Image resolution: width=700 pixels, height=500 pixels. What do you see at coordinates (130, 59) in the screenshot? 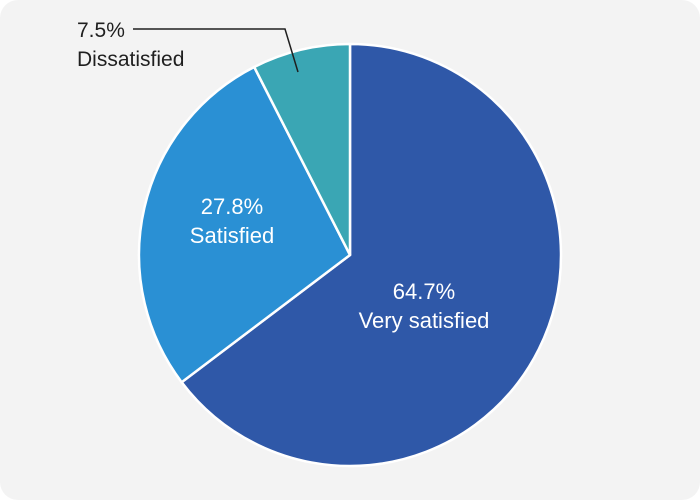
I see `slice-name-label-dissatisfied: Dissatisfied` at bounding box center [130, 59].